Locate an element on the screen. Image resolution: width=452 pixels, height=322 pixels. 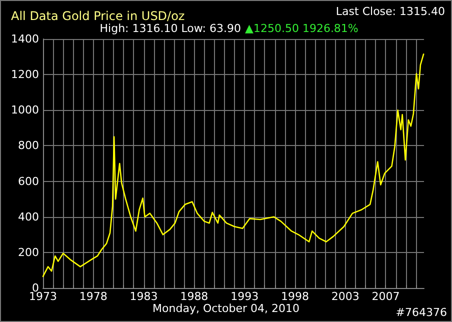
x-tick-label: 2007 is located at coordinates (386, 296).